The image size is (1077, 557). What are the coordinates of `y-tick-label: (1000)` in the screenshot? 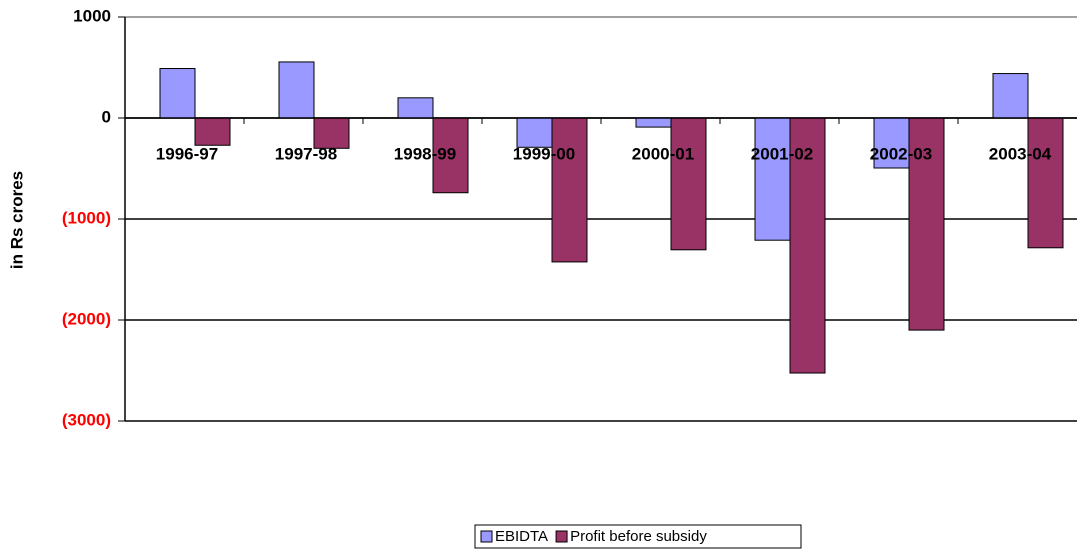 It's located at (86, 217).